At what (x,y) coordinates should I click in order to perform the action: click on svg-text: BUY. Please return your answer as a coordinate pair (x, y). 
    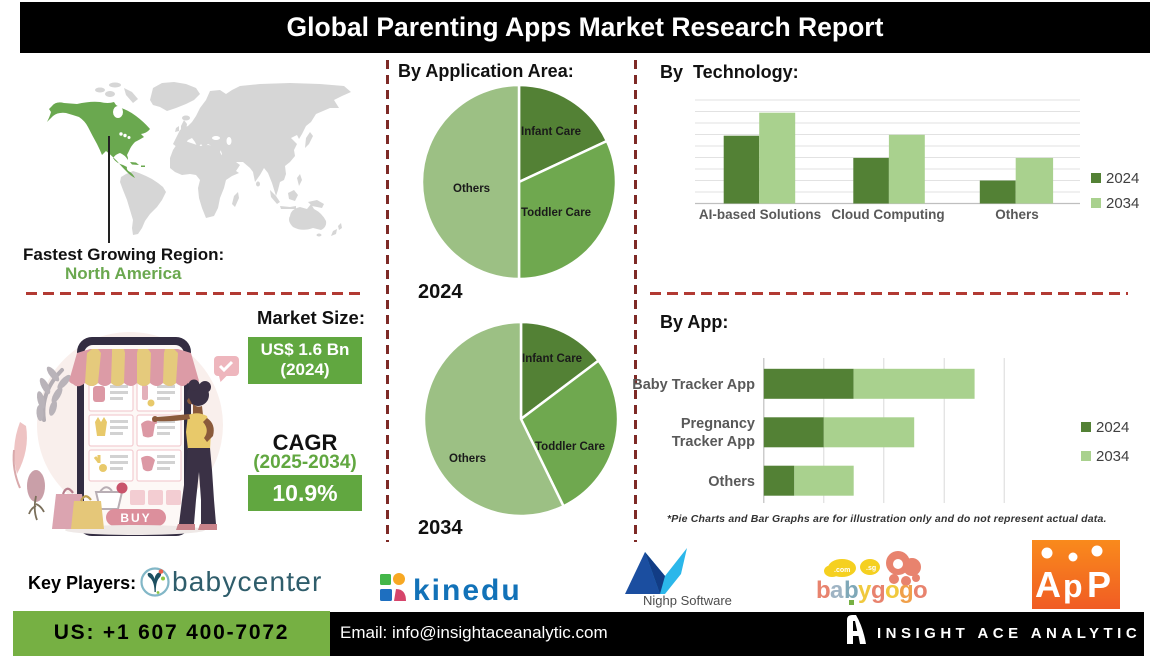
    Looking at the image, I should click on (135, 518).